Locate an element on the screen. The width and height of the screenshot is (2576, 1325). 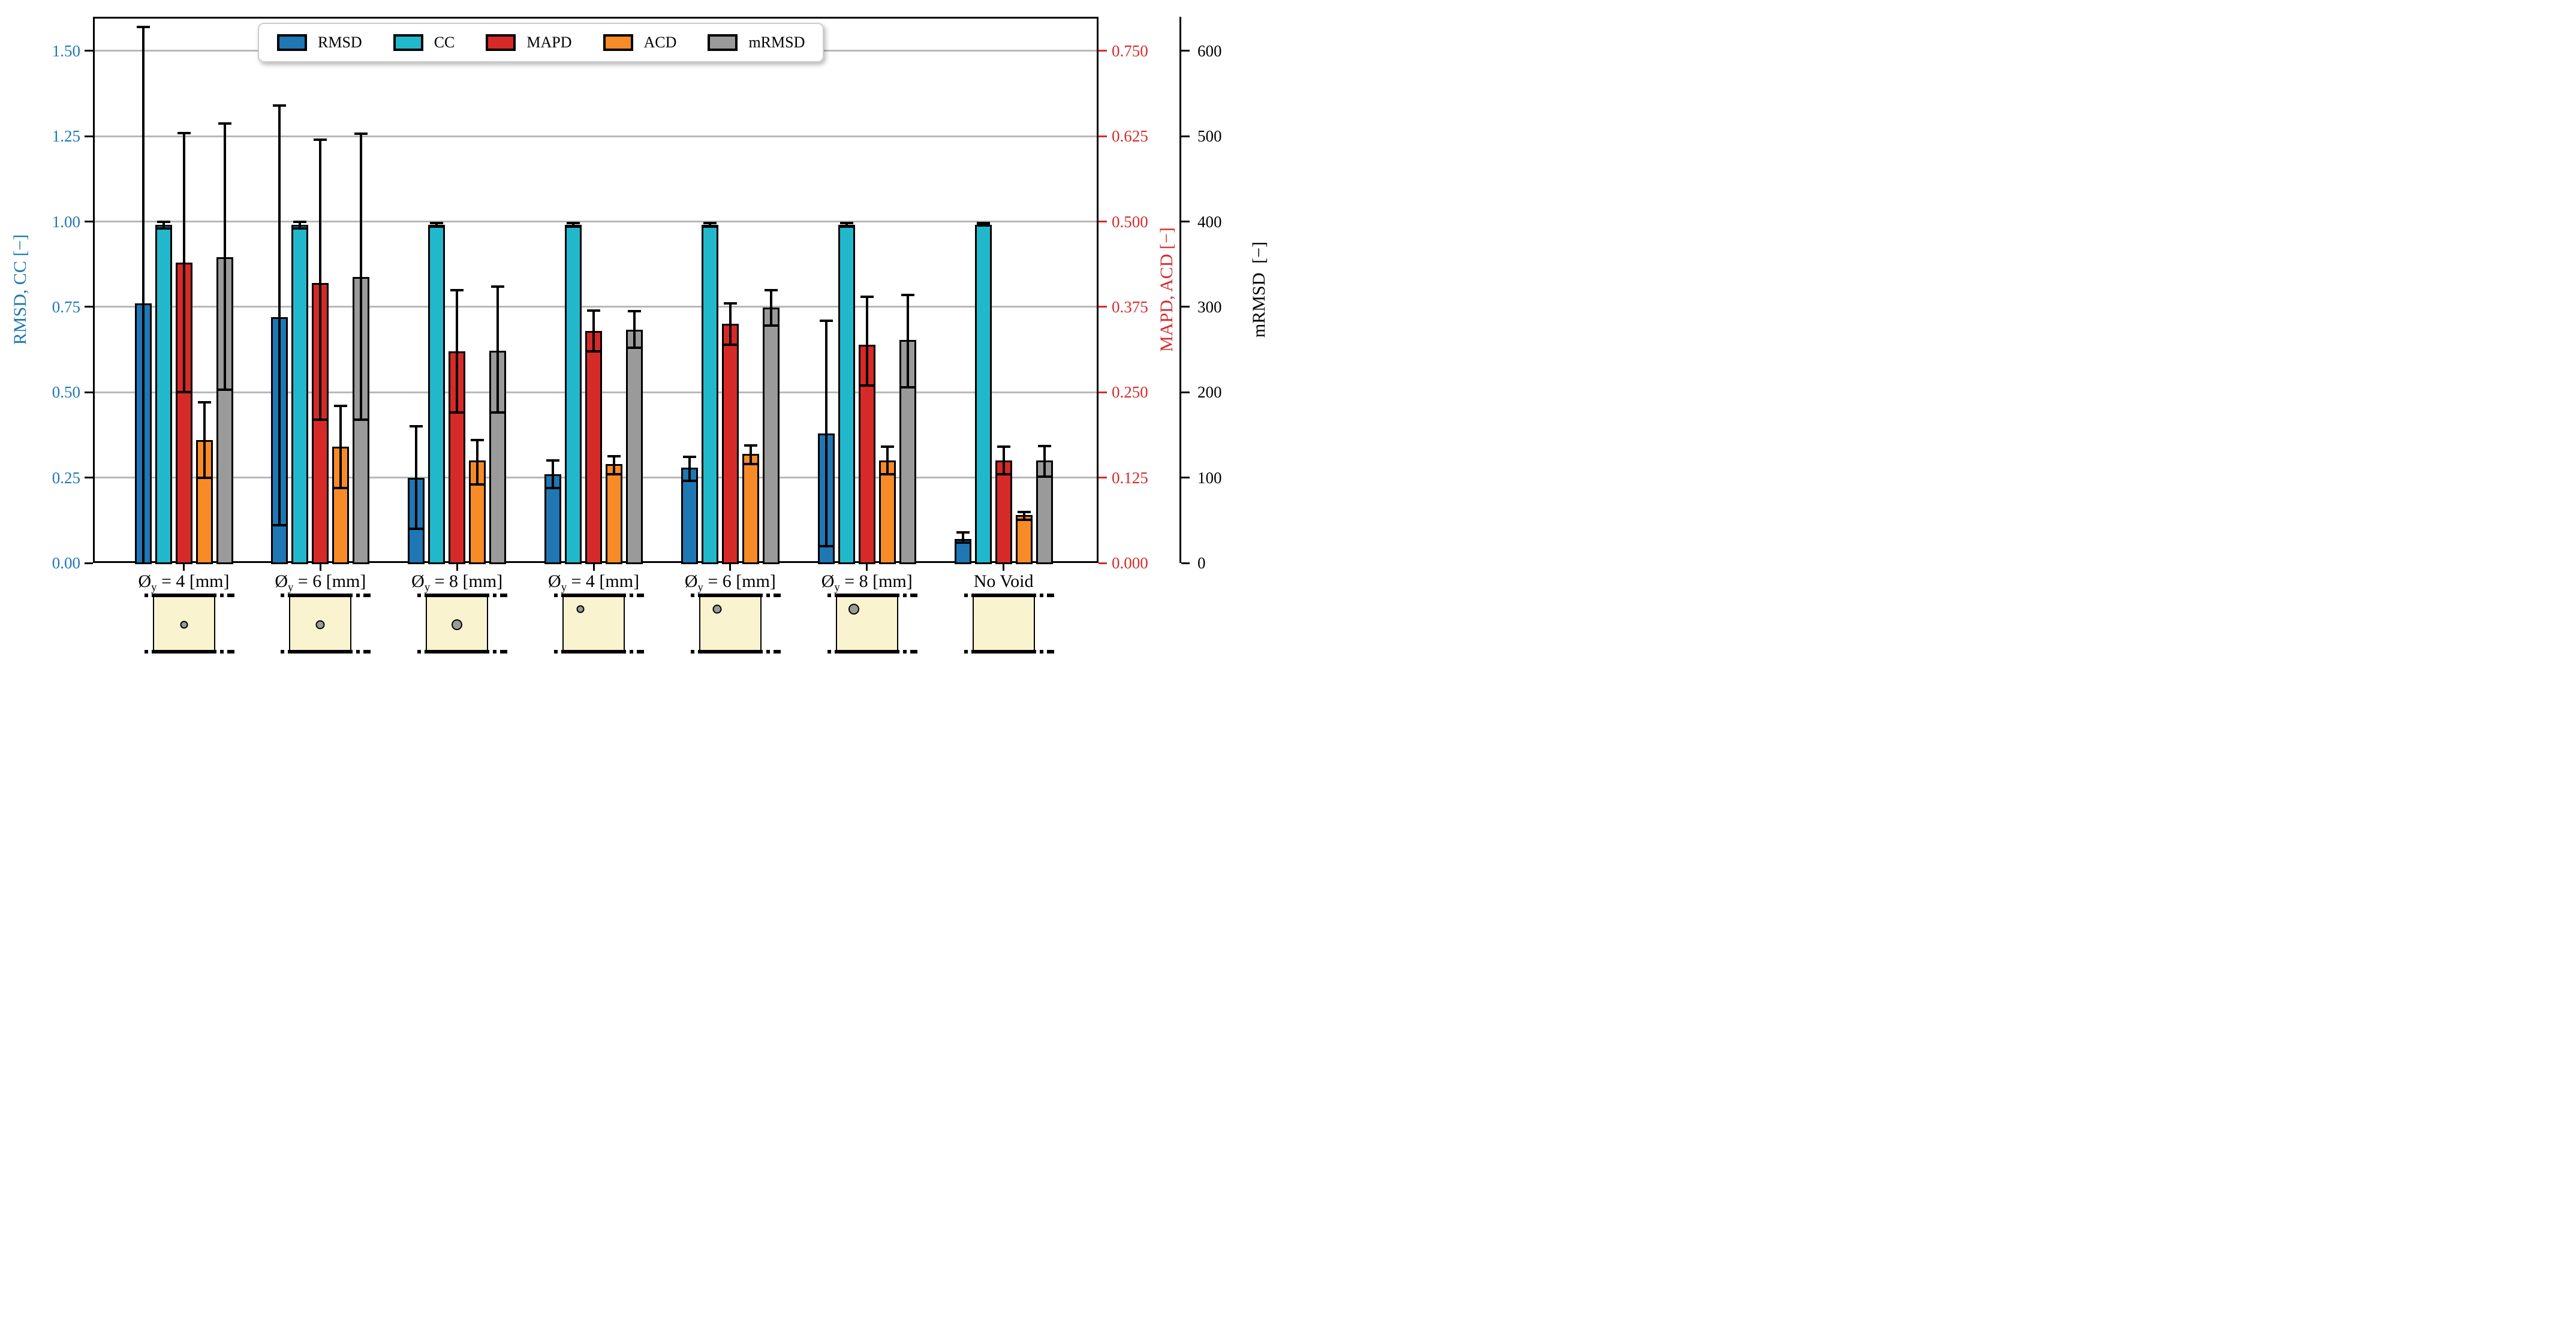
gridline is located at coordinates (596, 136).